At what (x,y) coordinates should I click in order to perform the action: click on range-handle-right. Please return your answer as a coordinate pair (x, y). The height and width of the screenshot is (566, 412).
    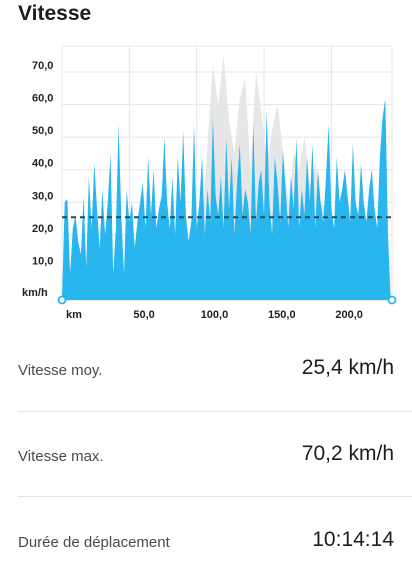
    Looking at the image, I should click on (392, 300).